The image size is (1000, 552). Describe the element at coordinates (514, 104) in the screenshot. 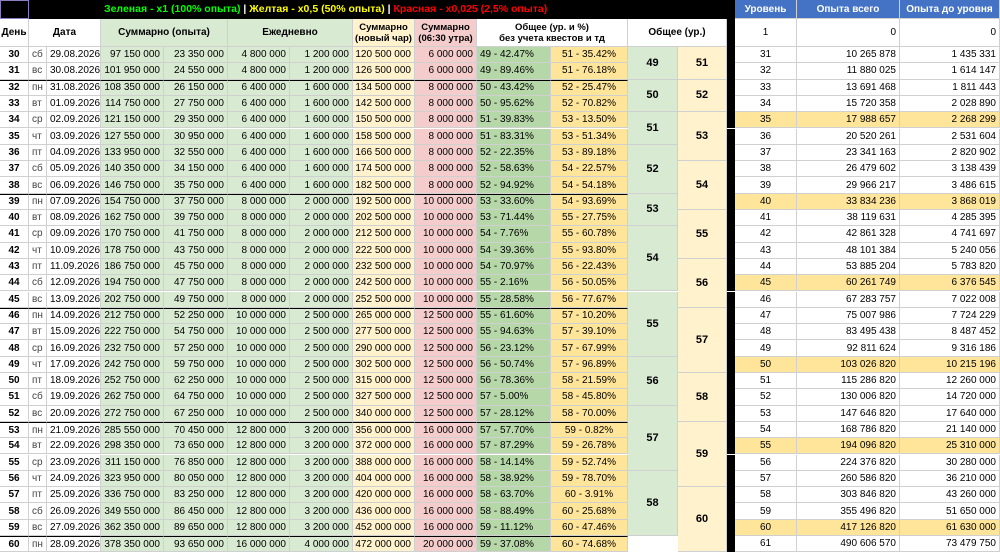

I see `overall-pct-green-cell: 50 - 95.62%` at that location.